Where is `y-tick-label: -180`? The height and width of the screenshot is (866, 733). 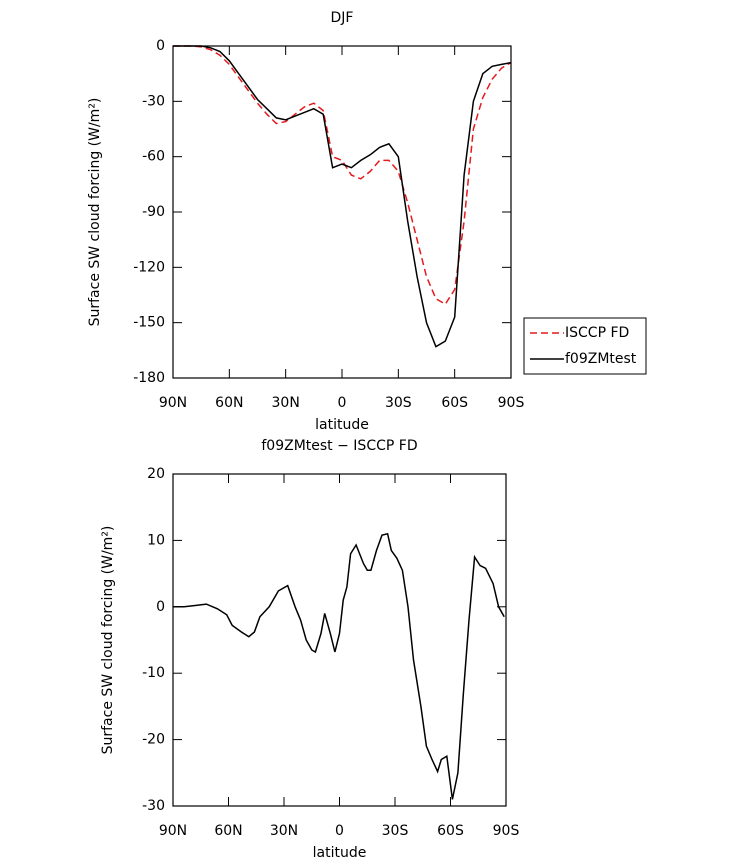
y-tick-label: -180 is located at coordinates (149, 378).